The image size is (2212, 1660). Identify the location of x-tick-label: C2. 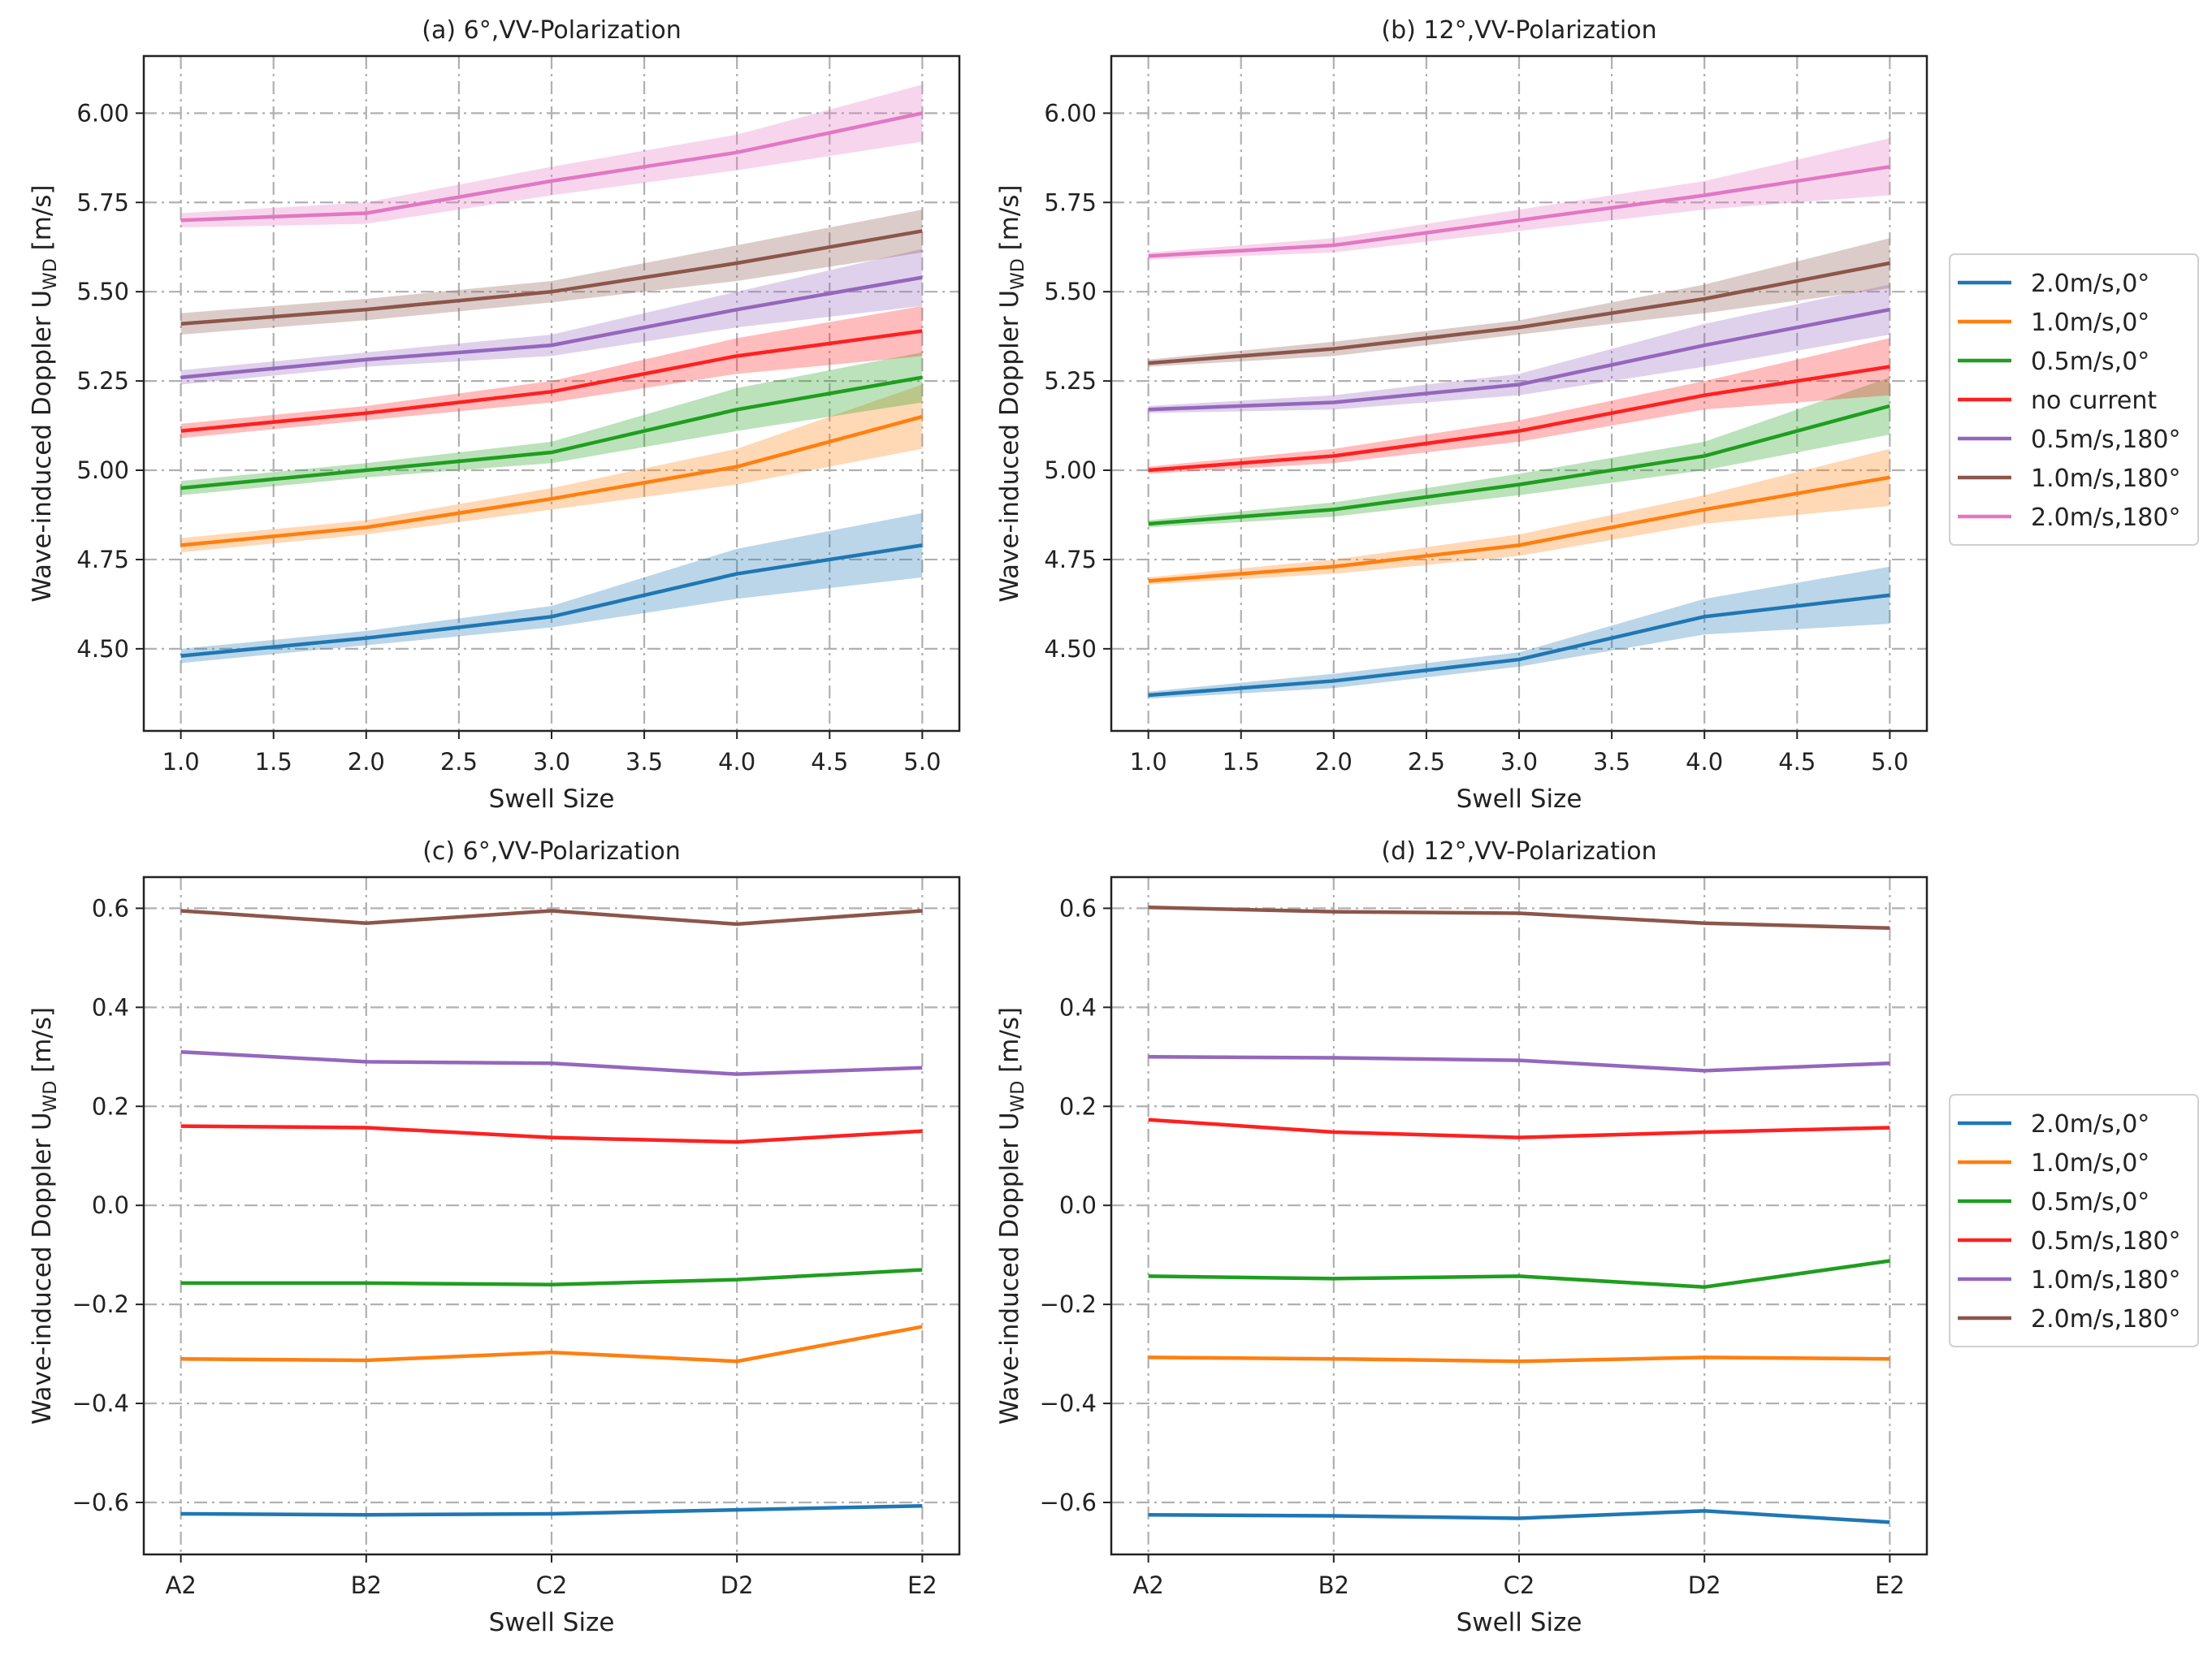
(1519, 1585).